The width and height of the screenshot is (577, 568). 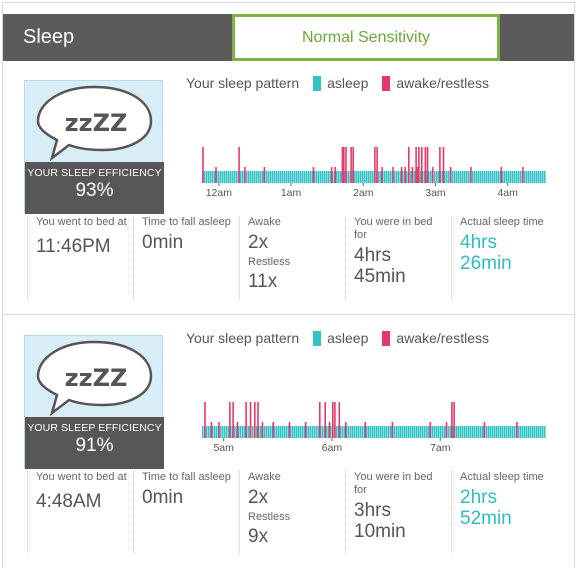 What do you see at coordinates (440, 447) in the screenshot?
I see `tick-label: 7am` at bounding box center [440, 447].